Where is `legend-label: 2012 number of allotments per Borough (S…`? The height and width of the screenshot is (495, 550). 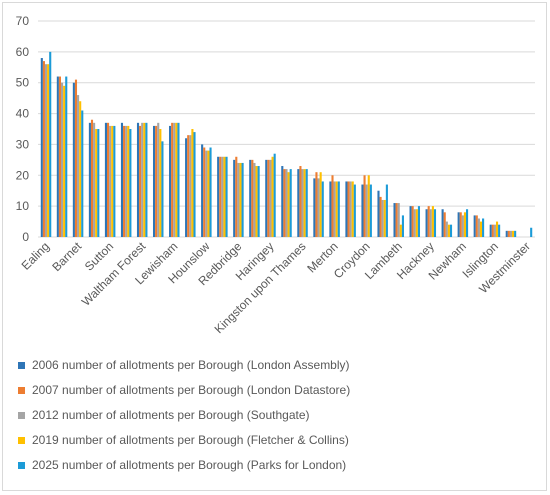 legend-label: 2012 number of allotments per Borough (S… is located at coordinates (171, 415).